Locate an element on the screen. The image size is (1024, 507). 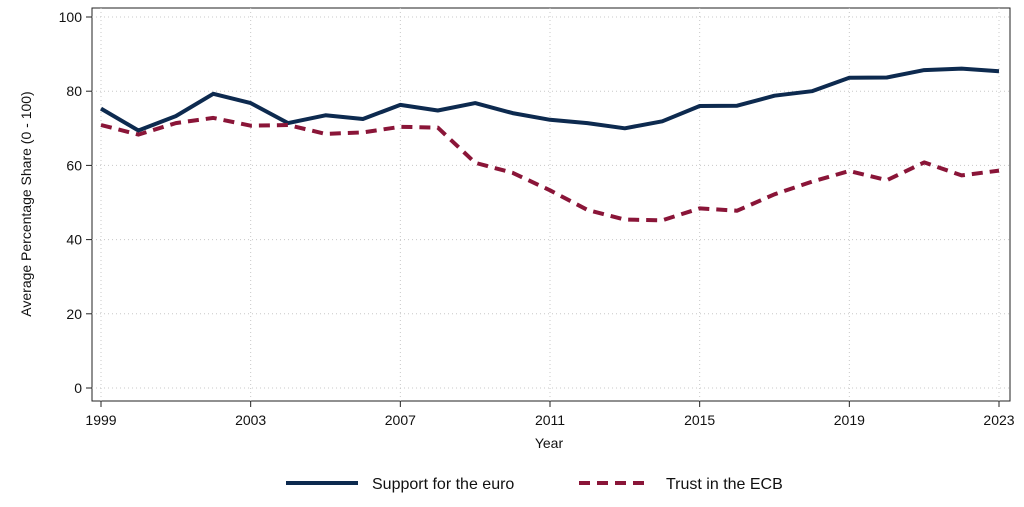
legend: Support for the euro Trust in the ECB is located at coordinates (534, 484).